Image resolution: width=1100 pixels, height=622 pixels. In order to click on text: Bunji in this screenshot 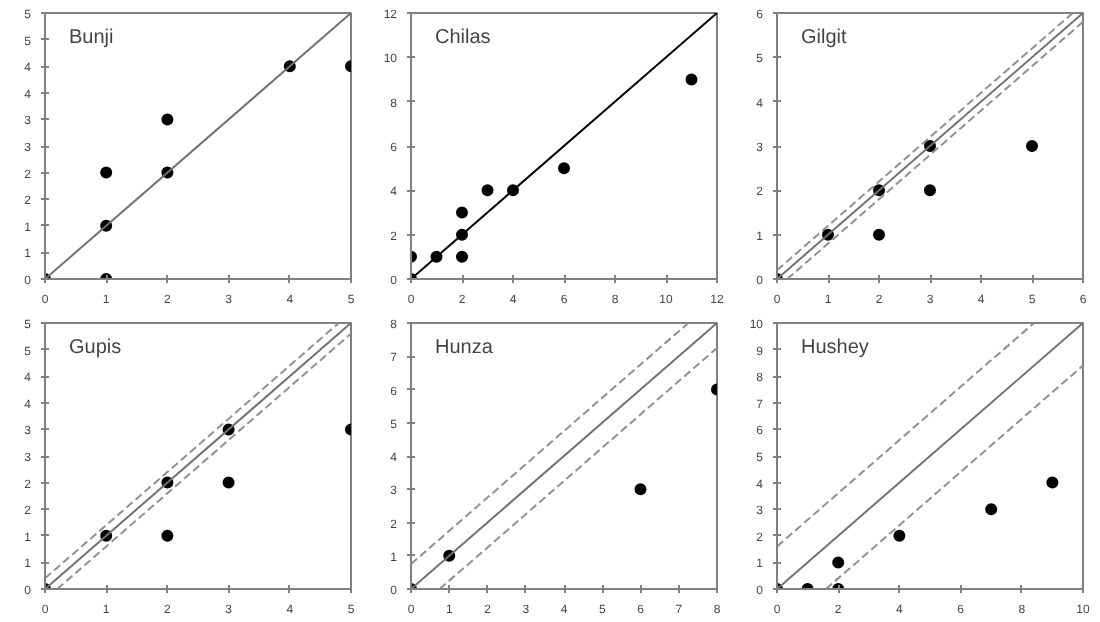, I will do `click(91, 38)`.